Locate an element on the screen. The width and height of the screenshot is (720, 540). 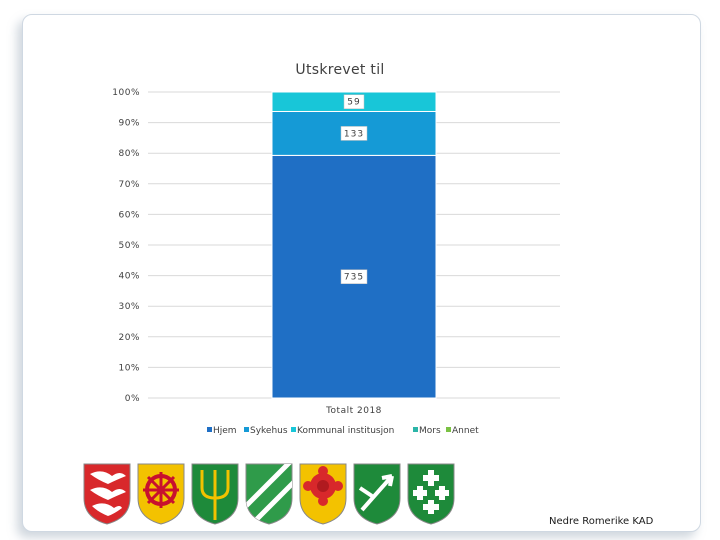
legend-label: Kommunal institusjon is located at coordinates (345, 431).